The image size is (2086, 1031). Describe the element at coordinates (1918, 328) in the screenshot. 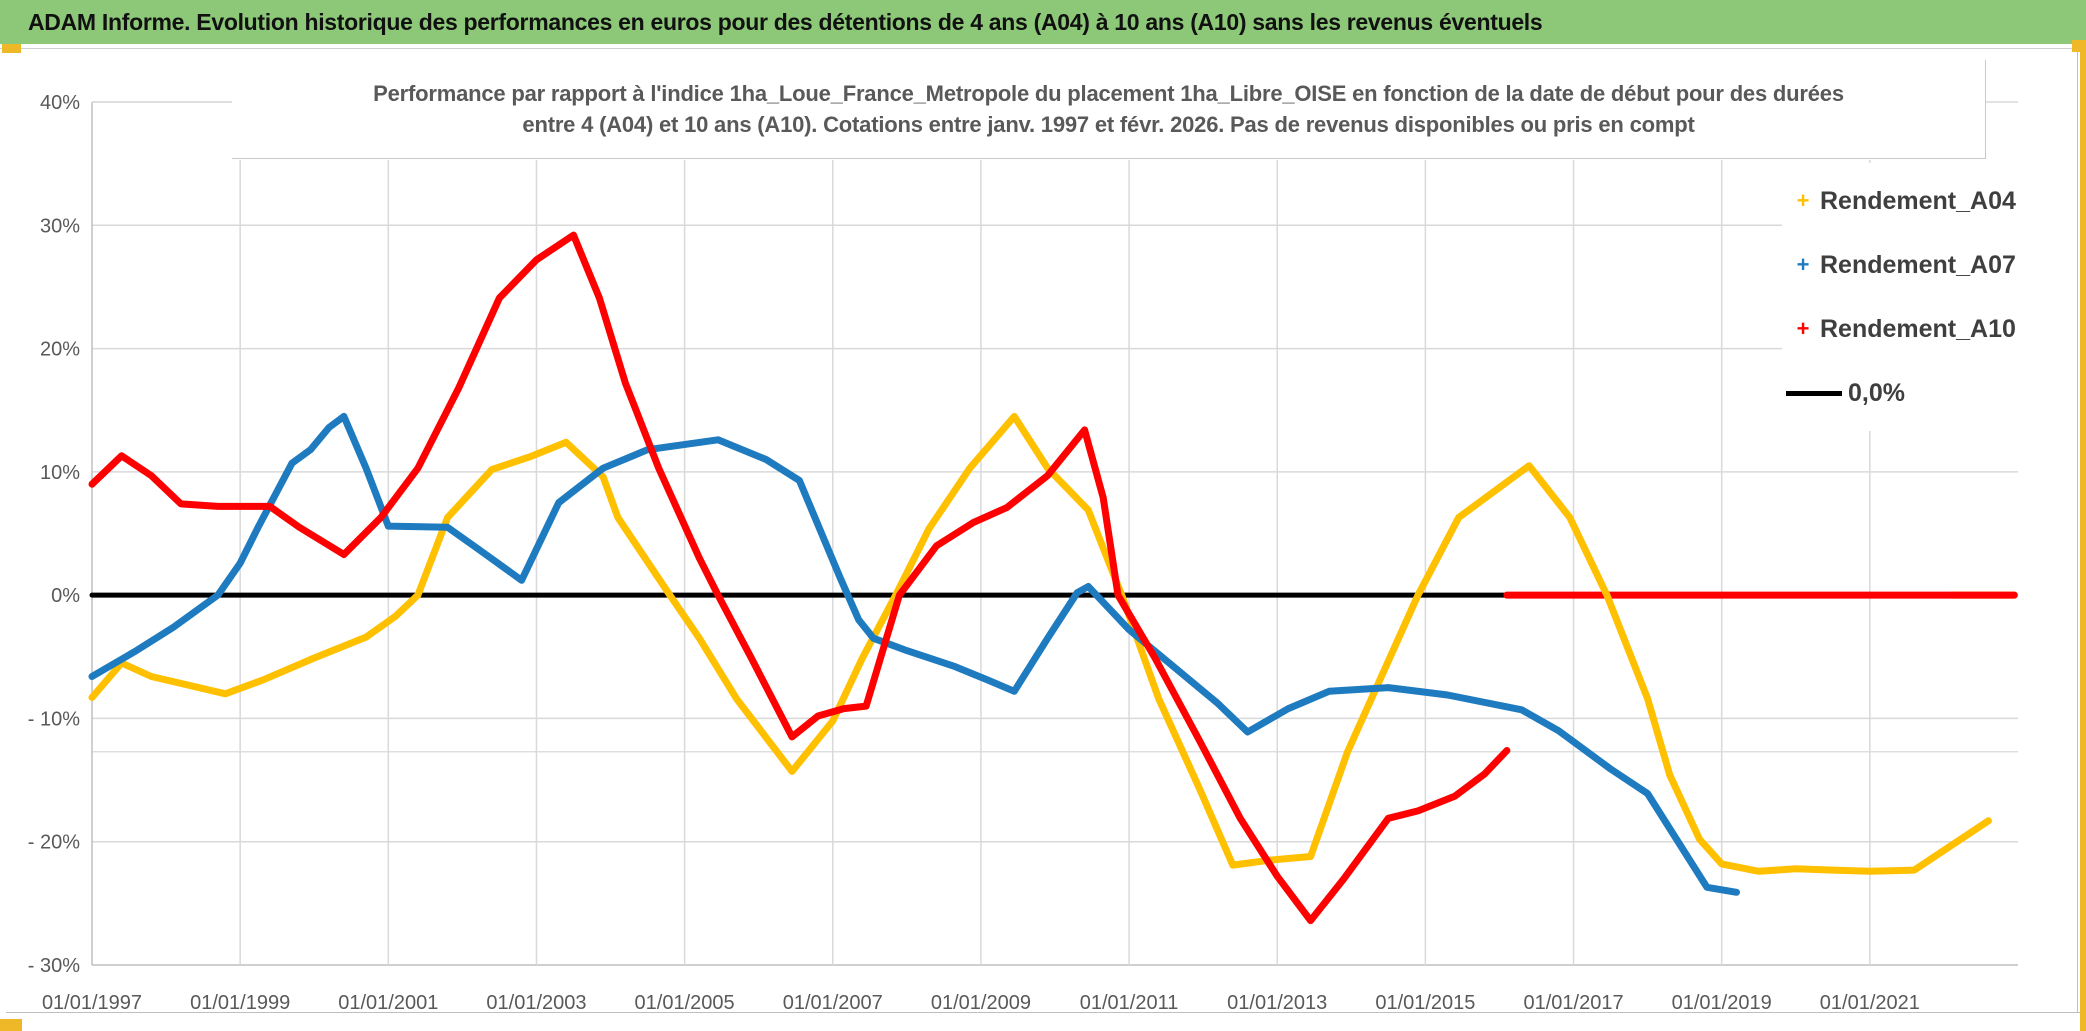

I see `legend-label: Rendement_A10` at that location.